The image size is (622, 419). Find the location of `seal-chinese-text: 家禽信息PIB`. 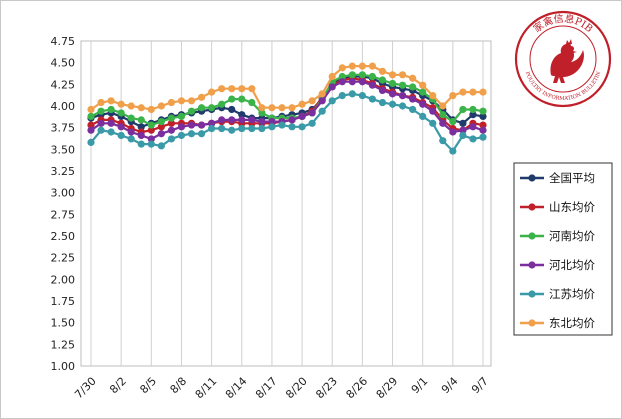

seal-chinese-text: 家禽信息PIB is located at coordinates (563, 23).